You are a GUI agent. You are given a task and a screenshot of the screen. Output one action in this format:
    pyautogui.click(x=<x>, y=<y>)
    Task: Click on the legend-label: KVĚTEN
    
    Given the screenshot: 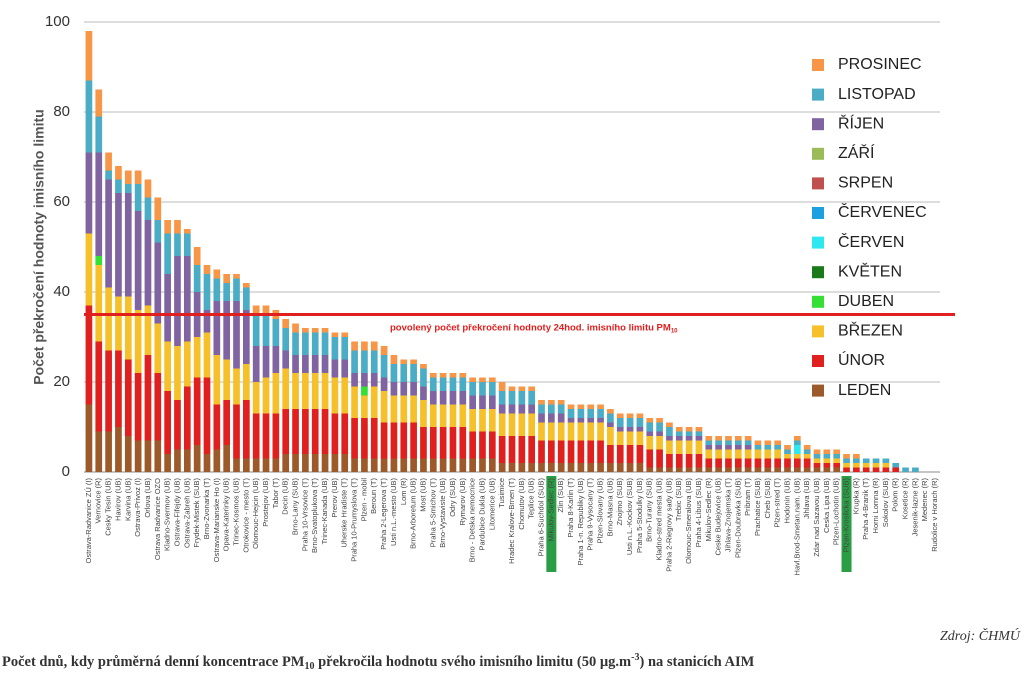 What is the action you would take?
    pyautogui.click(x=870, y=270)
    